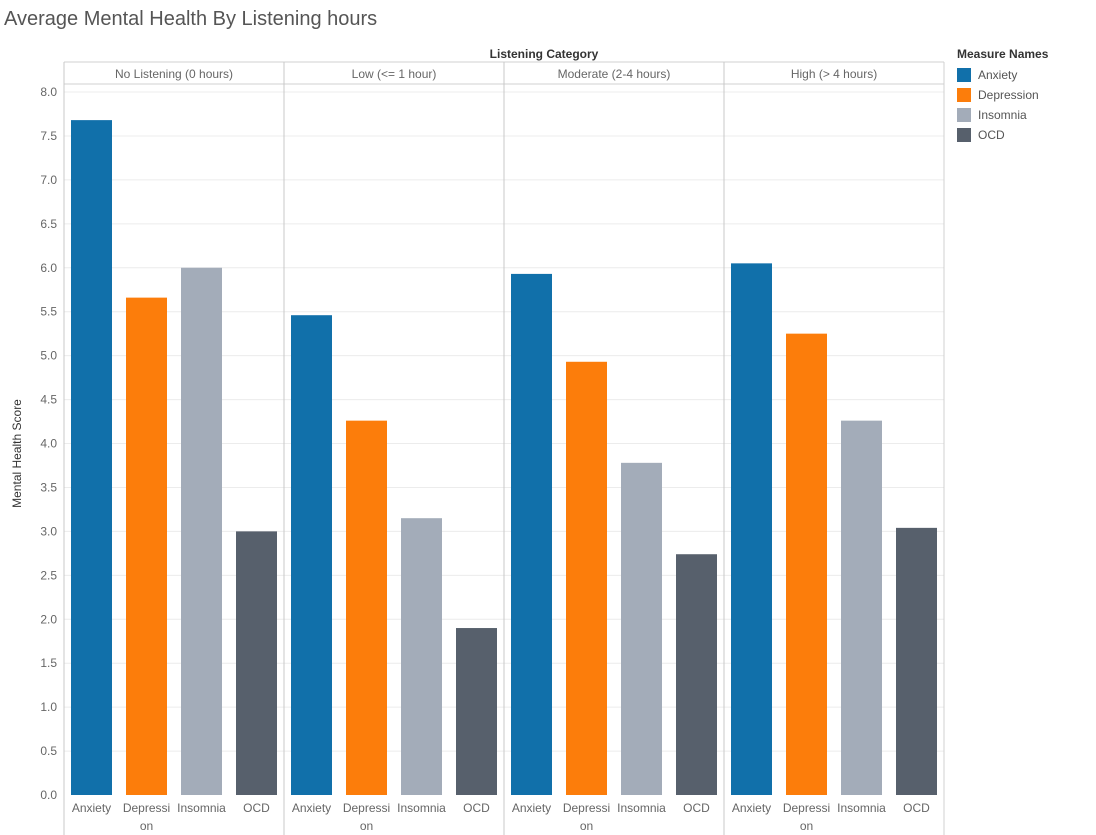 The height and width of the screenshot is (835, 1096). Describe the element at coordinates (48, 92) in the screenshot. I see `y-tick-label: 8.0` at that location.